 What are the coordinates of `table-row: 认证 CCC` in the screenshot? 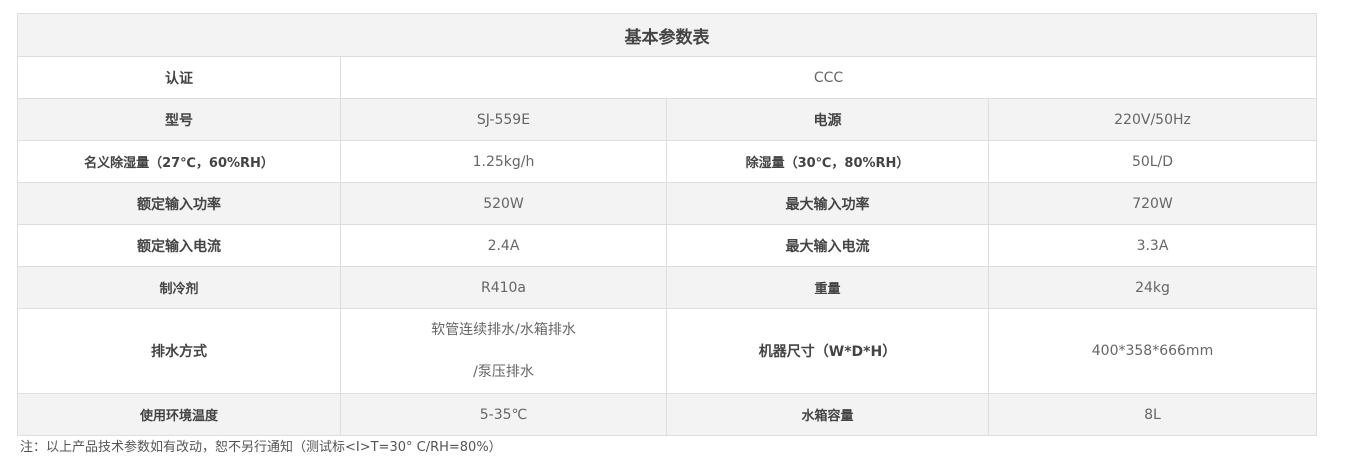 It's located at (667, 77).